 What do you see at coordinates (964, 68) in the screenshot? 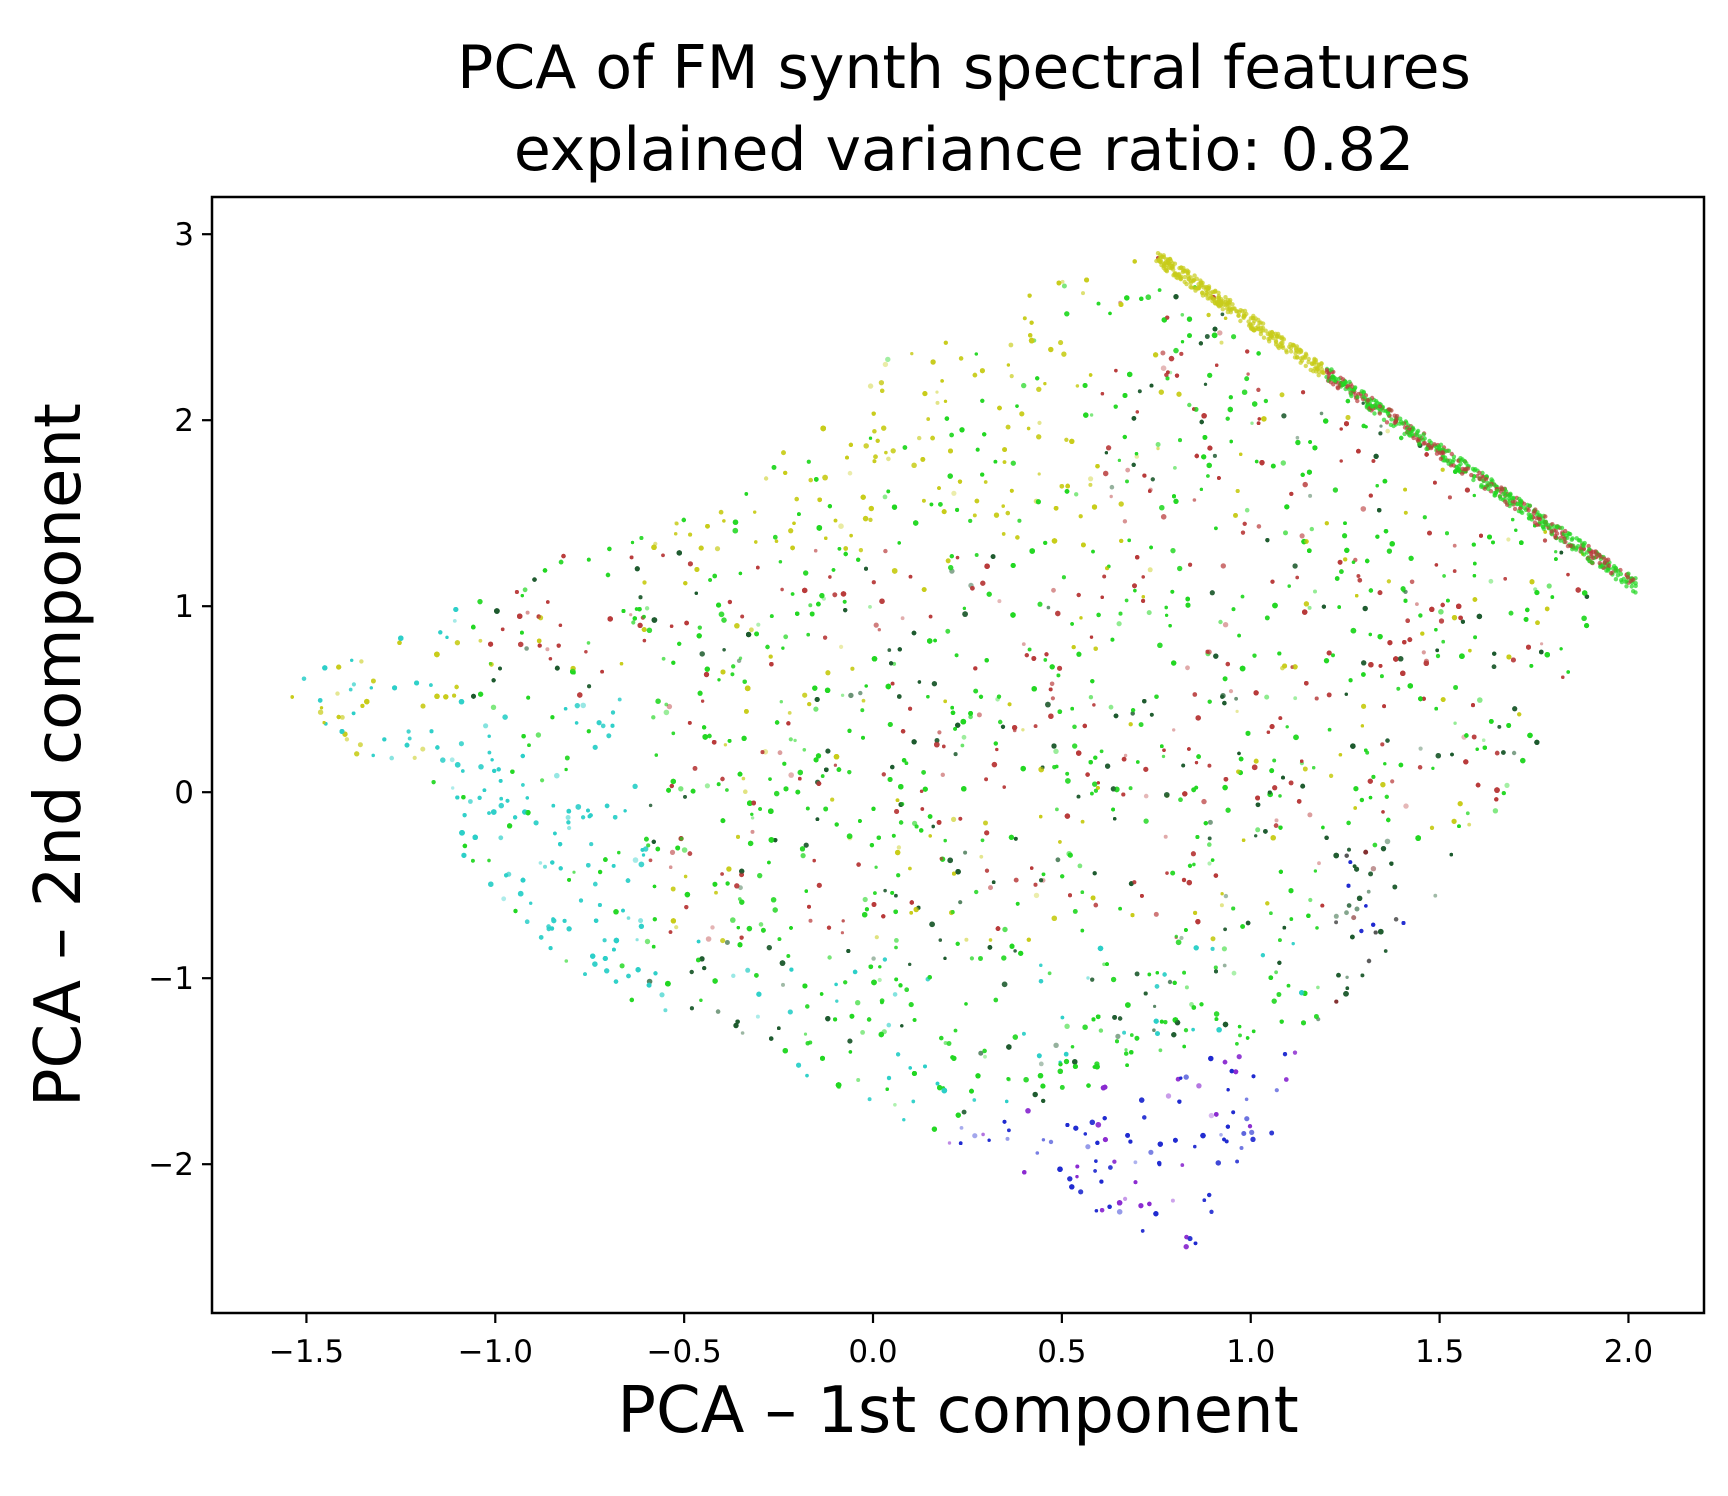
I see `chart-title-line-1: PCA of FM synth spectral features` at bounding box center [964, 68].